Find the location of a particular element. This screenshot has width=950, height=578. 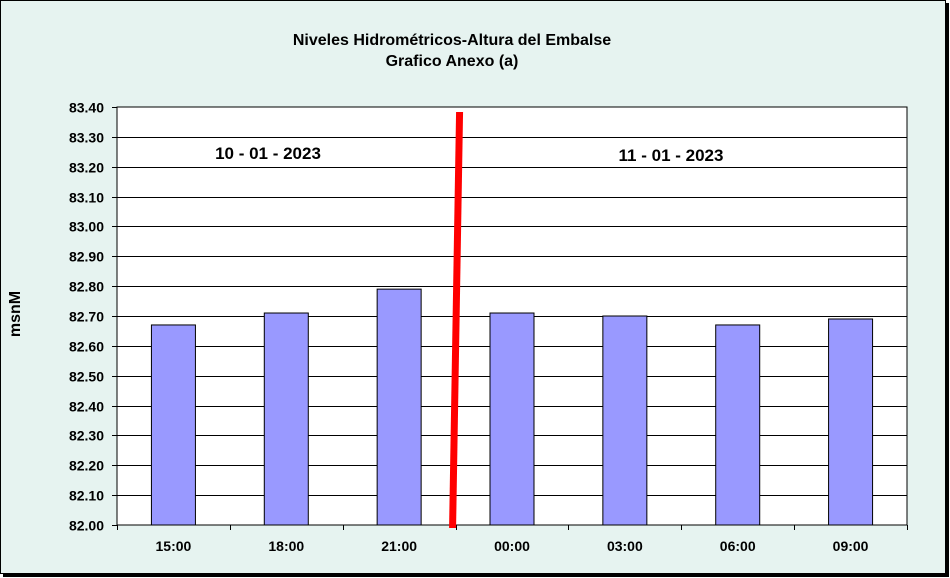

x-tick-label: 09:00 is located at coordinates (851, 546).